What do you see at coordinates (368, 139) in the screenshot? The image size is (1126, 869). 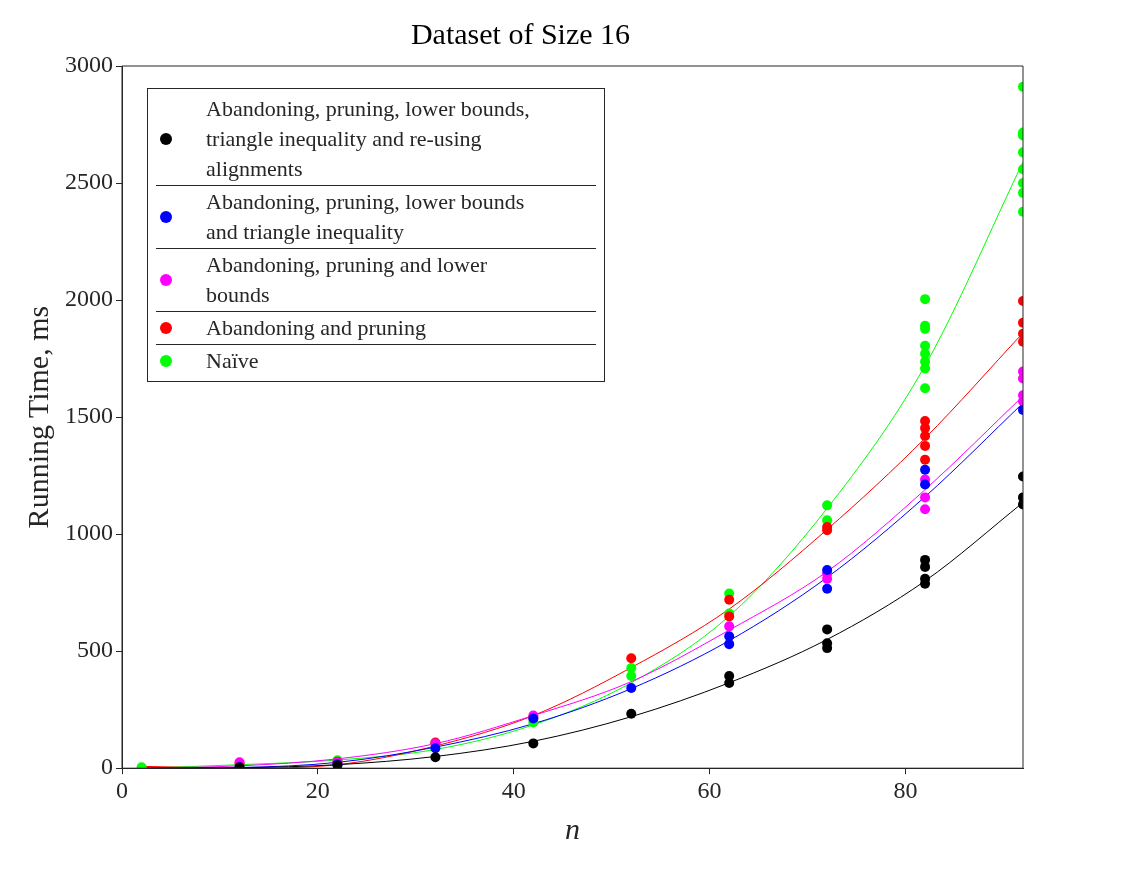 I see `legend-label: Abandoning, pruning, lower bounds, triangle inequality and re-using alignments` at bounding box center [368, 139].